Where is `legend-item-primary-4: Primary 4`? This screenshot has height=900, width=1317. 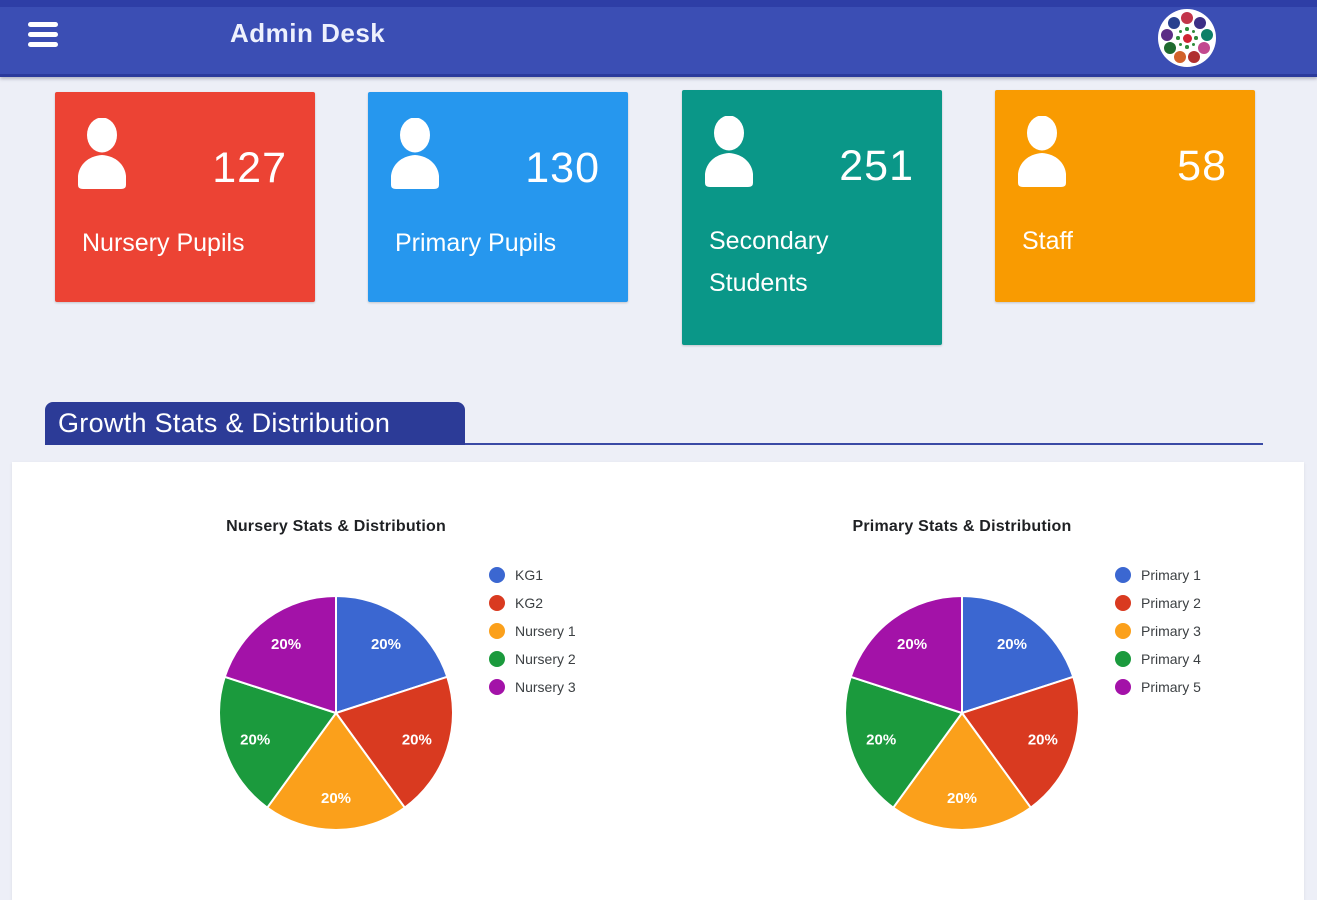
legend-item-primary-4: Primary 4 is located at coordinates (1158, 659).